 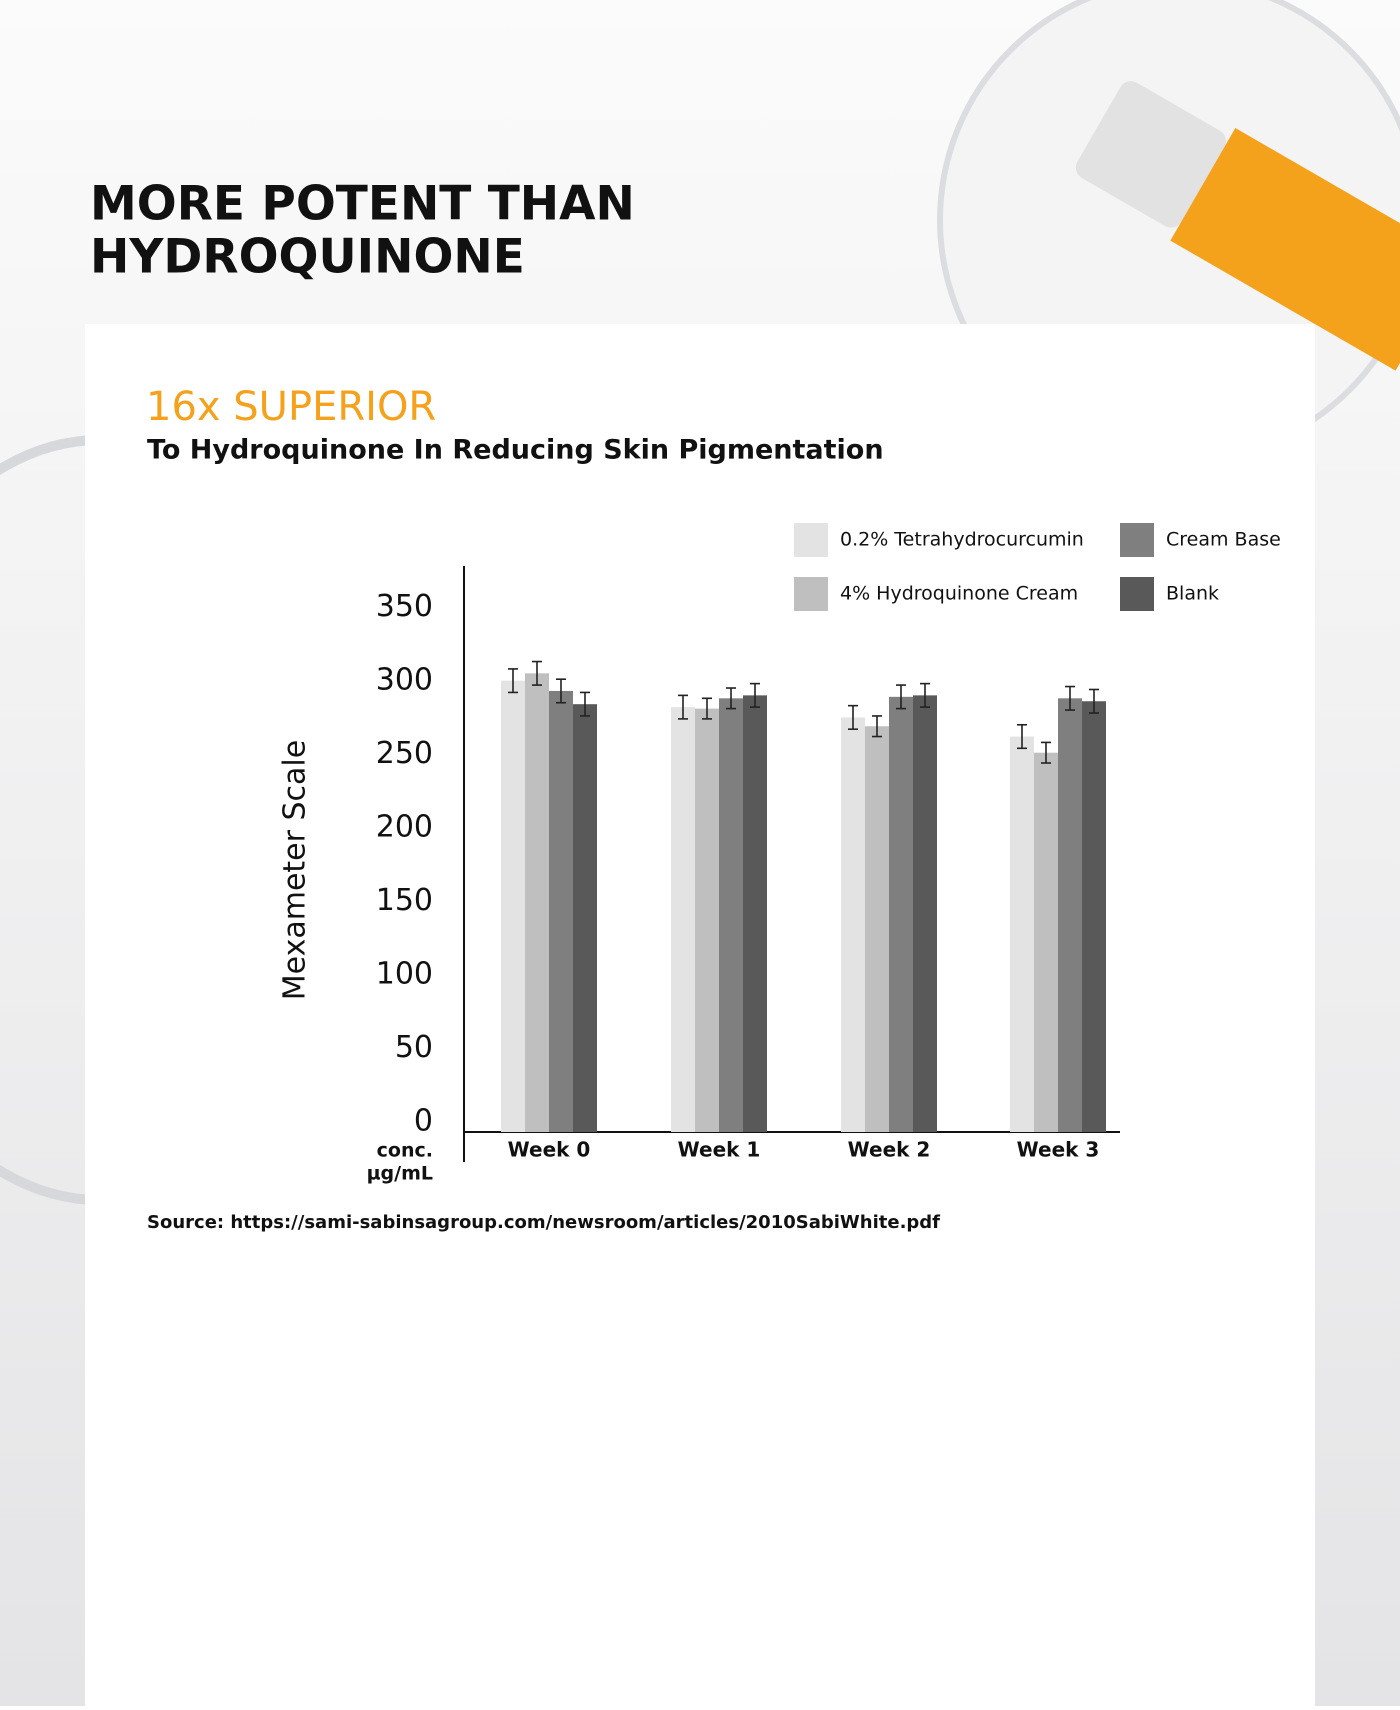 What do you see at coordinates (404, 679) in the screenshot?
I see `y-tick-label: 300` at bounding box center [404, 679].